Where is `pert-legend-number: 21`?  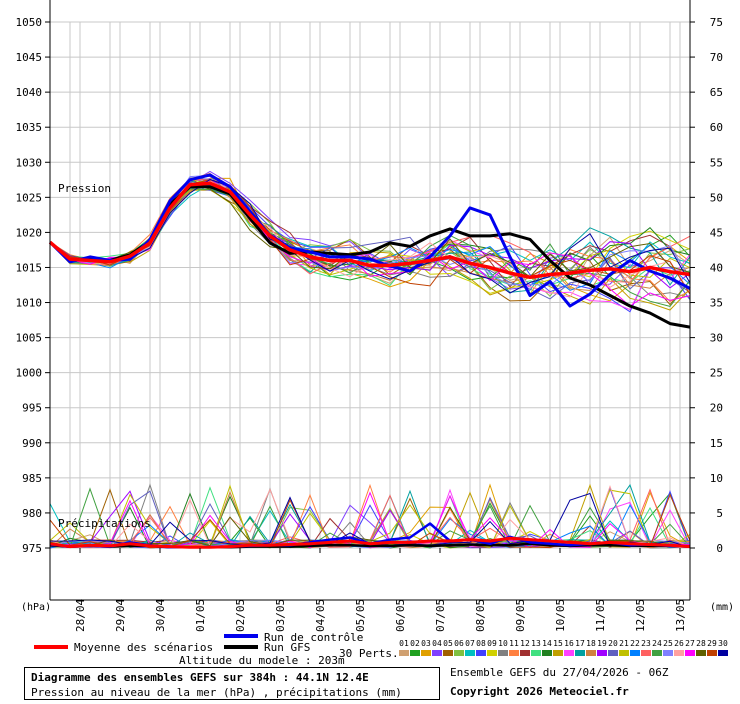 pert-legend-number: 21 is located at coordinates (624, 643).